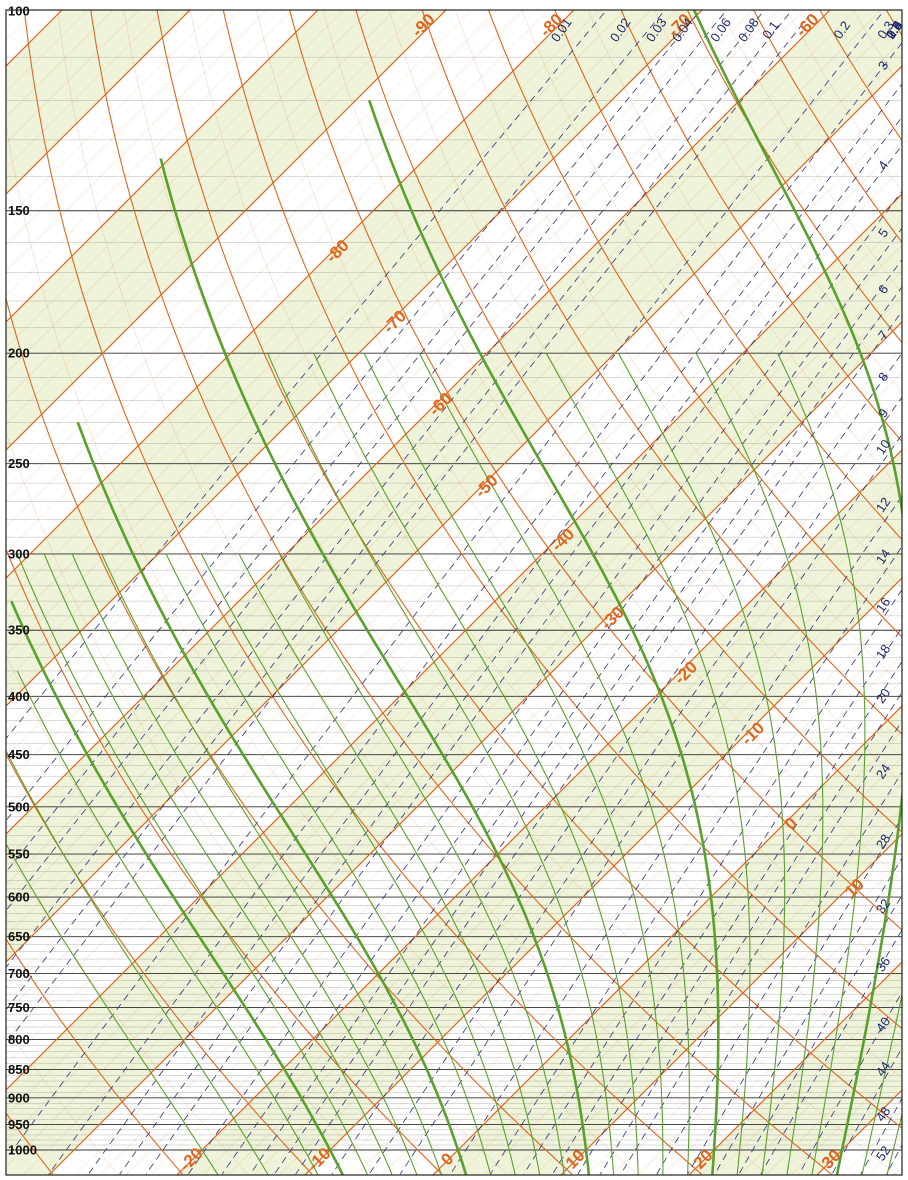 The image size is (908, 1180). I want to click on pressure-label: 1000, so click(22, 1149).